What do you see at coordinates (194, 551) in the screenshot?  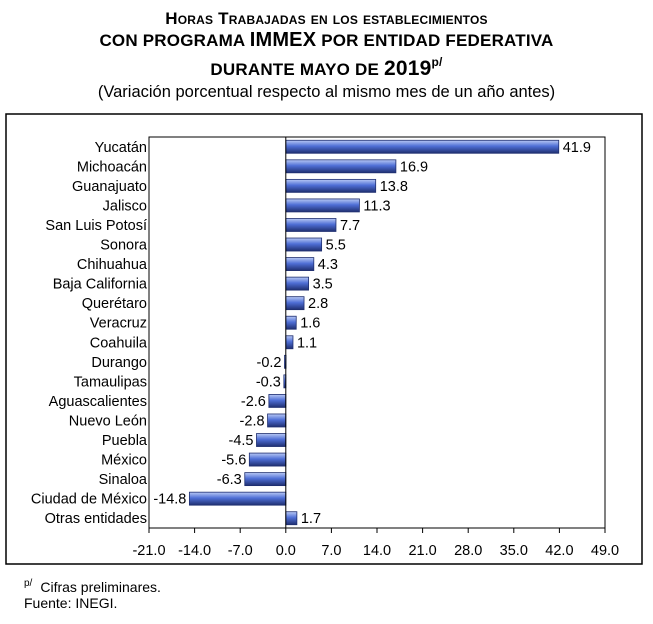 I see `x-tick-label: -14.0` at bounding box center [194, 551].